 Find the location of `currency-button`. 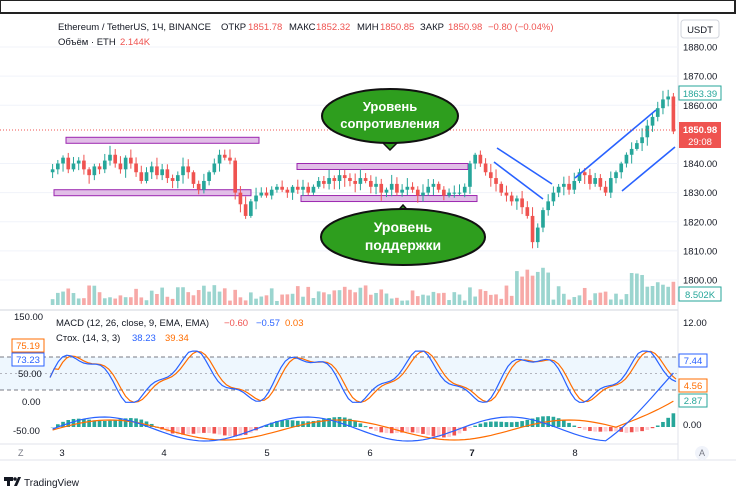

currency-button is located at coordinates (700, 29).